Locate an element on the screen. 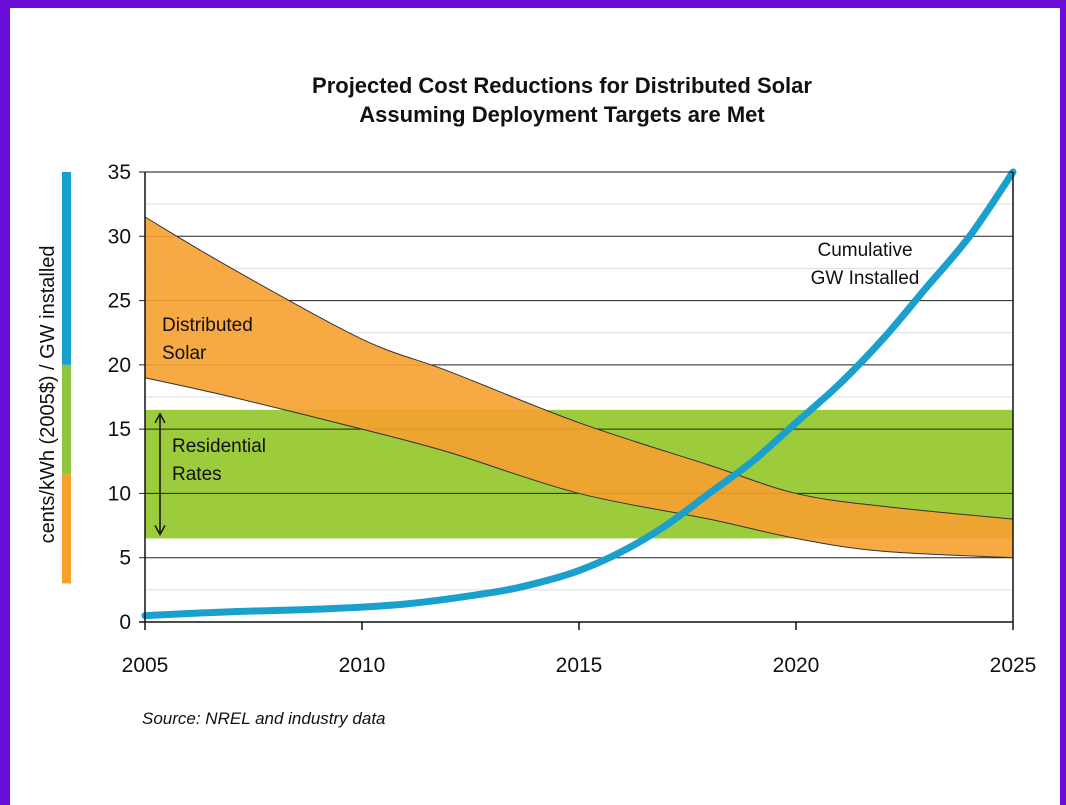 The image size is (1066, 805). x-tick-label-2020: 2020 is located at coordinates (796, 665).